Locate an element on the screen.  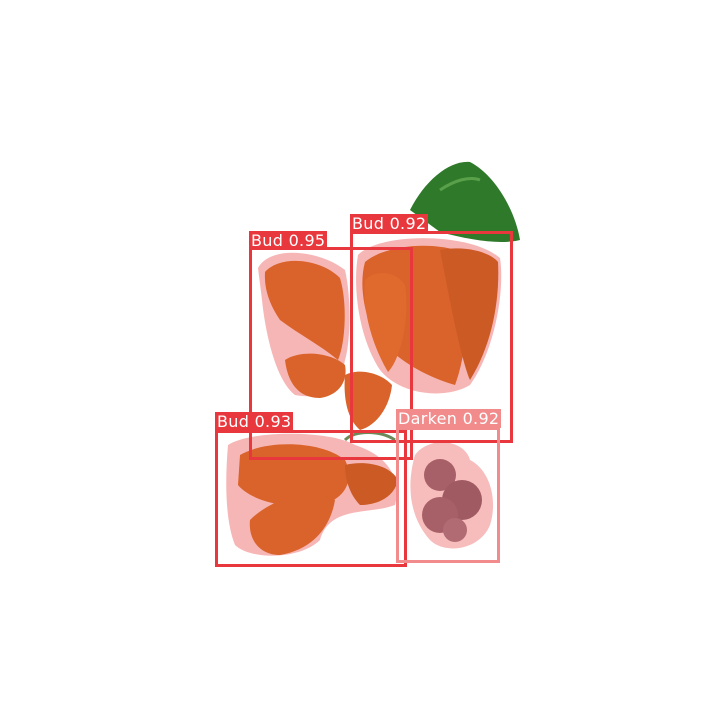
detection-box-darken is located at coordinates (448, 495).